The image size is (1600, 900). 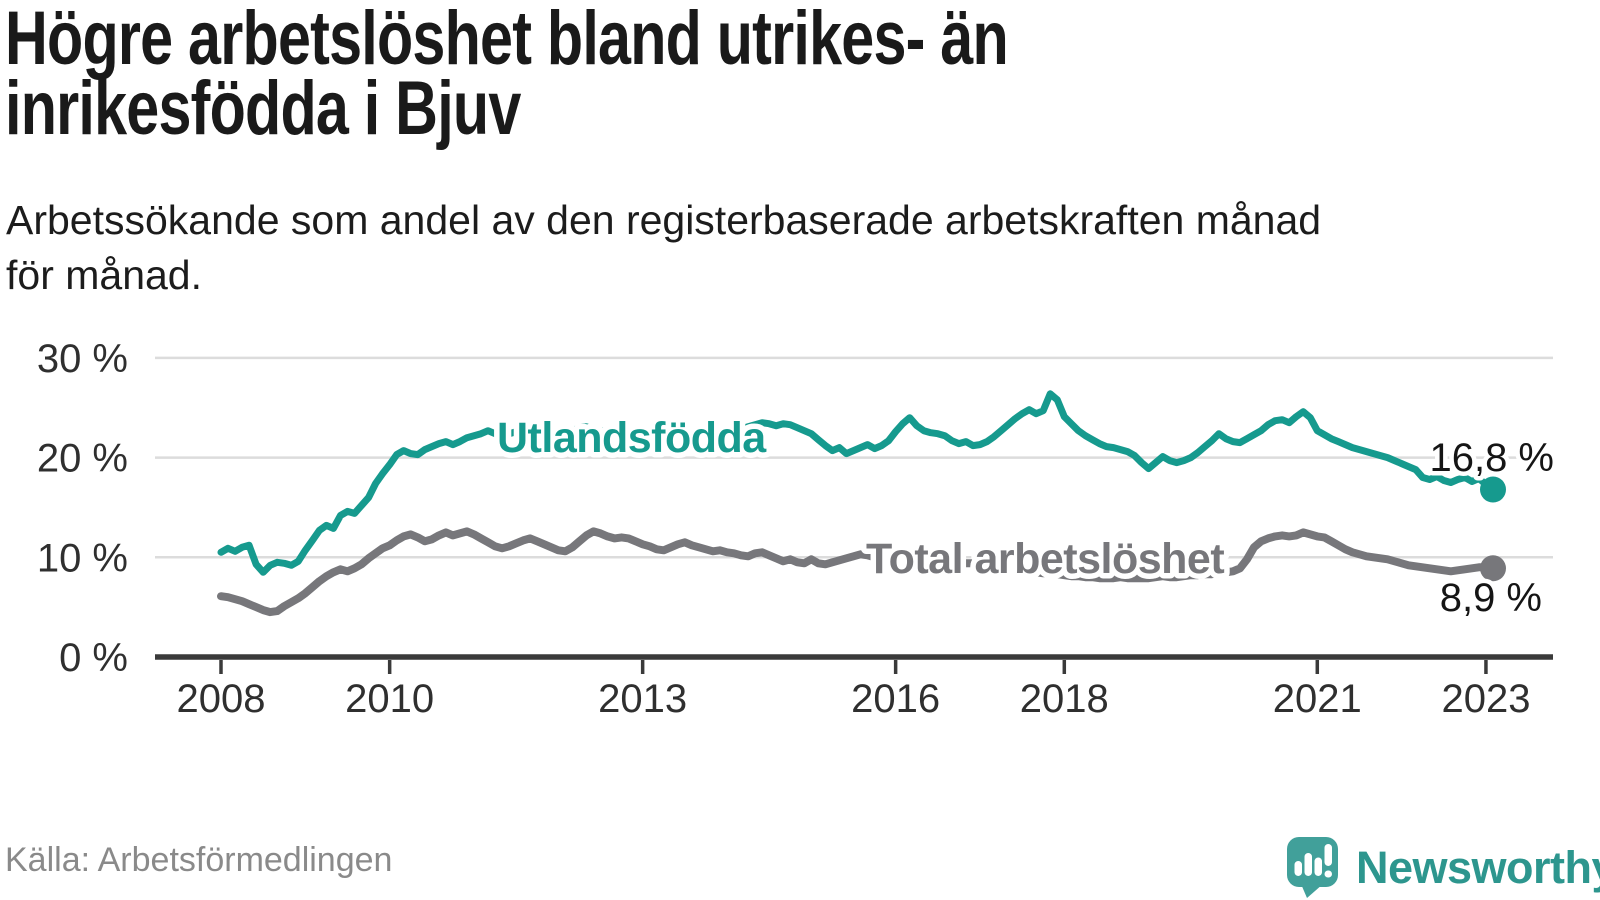 What do you see at coordinates (82, 459) in the screenshot?
I see `y-axis-tick-label-20: 20 %` at bounding box center [82, 459].